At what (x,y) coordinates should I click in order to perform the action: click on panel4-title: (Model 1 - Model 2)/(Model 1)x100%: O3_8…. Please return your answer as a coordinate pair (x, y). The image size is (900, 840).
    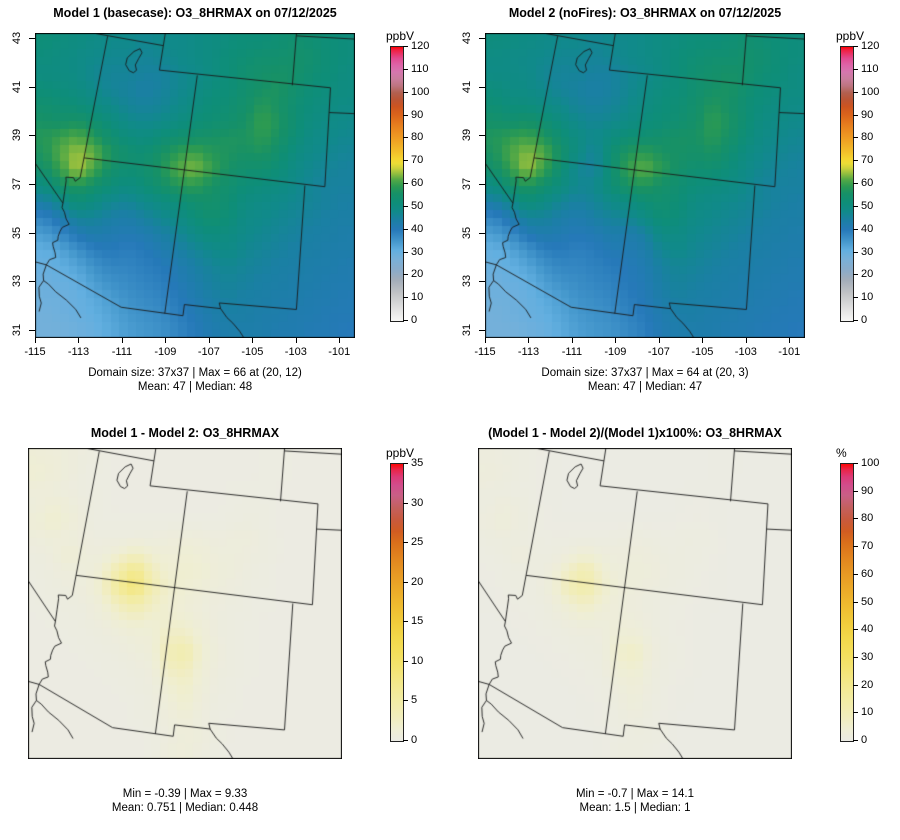
    Looking at the image, I should click on (635, 433).